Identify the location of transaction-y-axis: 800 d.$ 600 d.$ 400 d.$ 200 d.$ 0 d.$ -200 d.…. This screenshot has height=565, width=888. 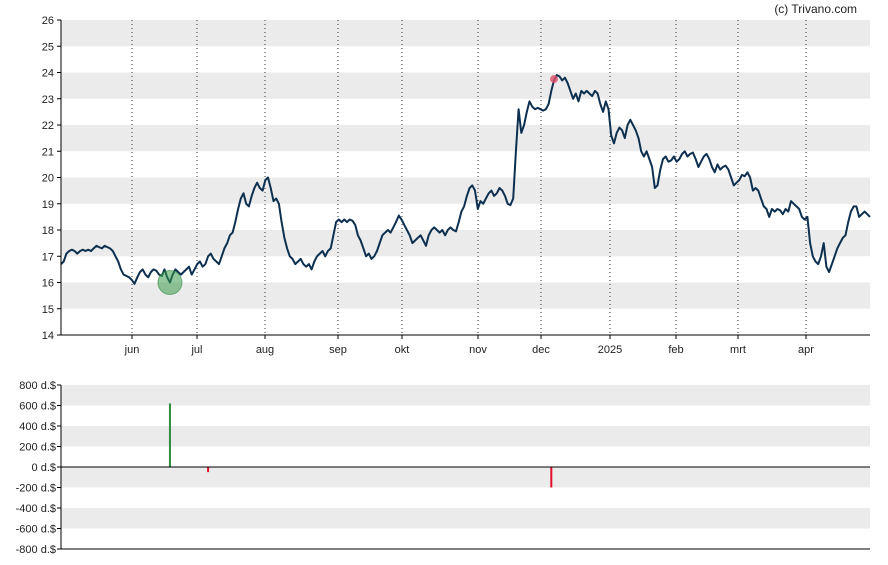
(38, 468).